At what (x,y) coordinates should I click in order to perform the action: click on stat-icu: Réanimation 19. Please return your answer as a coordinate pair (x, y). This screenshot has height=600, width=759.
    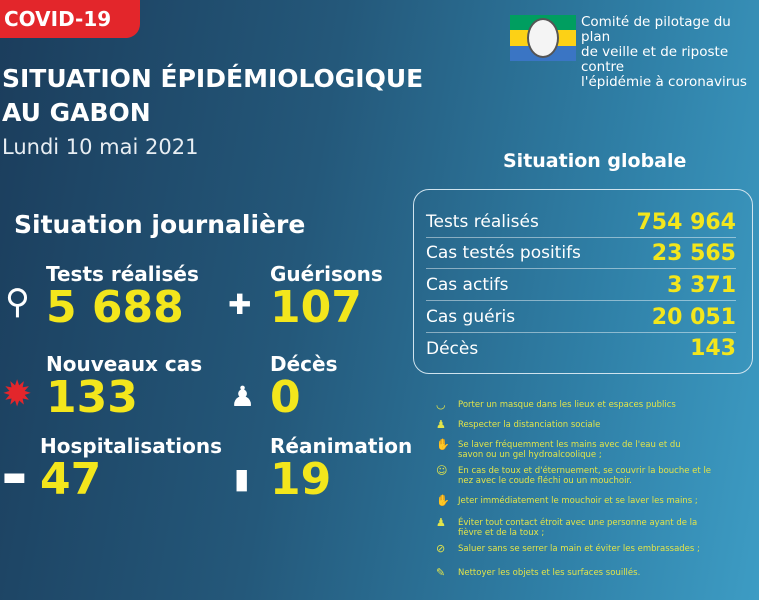
    Looking at the image, I should click on (341, 468).